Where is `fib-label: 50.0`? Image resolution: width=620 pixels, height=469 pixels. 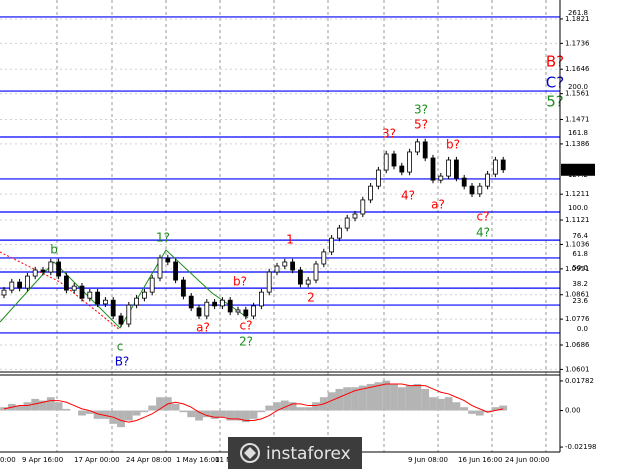
fib-label: 50.0 is located at coordinates (580, 268).